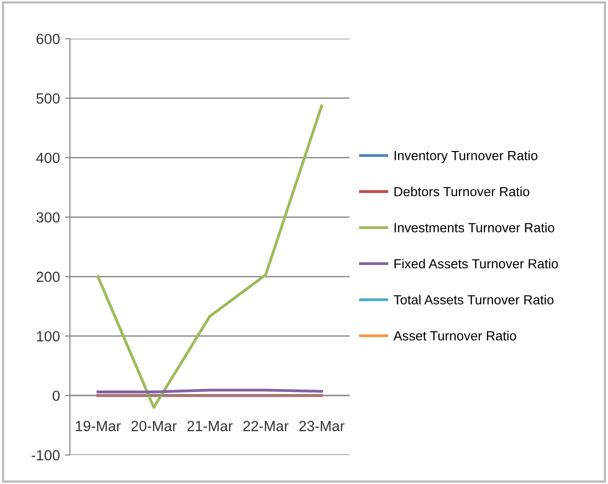 Image resolution: width=608 pixels, height=484 pixels. Describe the element at coordinates (48, 39) in the screenshot. I see `y-tick-label: 600` at that location.